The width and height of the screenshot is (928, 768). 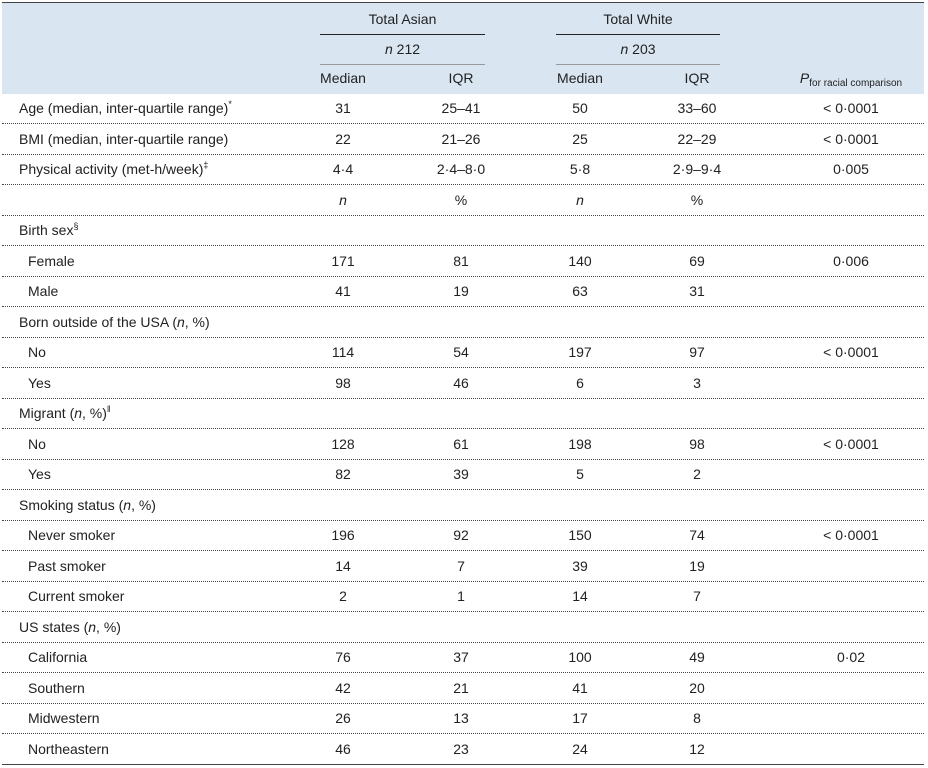 What do you see at coordinates (463, 230) in the screenshot?
I see `table-row: Birth sex§` at bounding box center [463, 230].